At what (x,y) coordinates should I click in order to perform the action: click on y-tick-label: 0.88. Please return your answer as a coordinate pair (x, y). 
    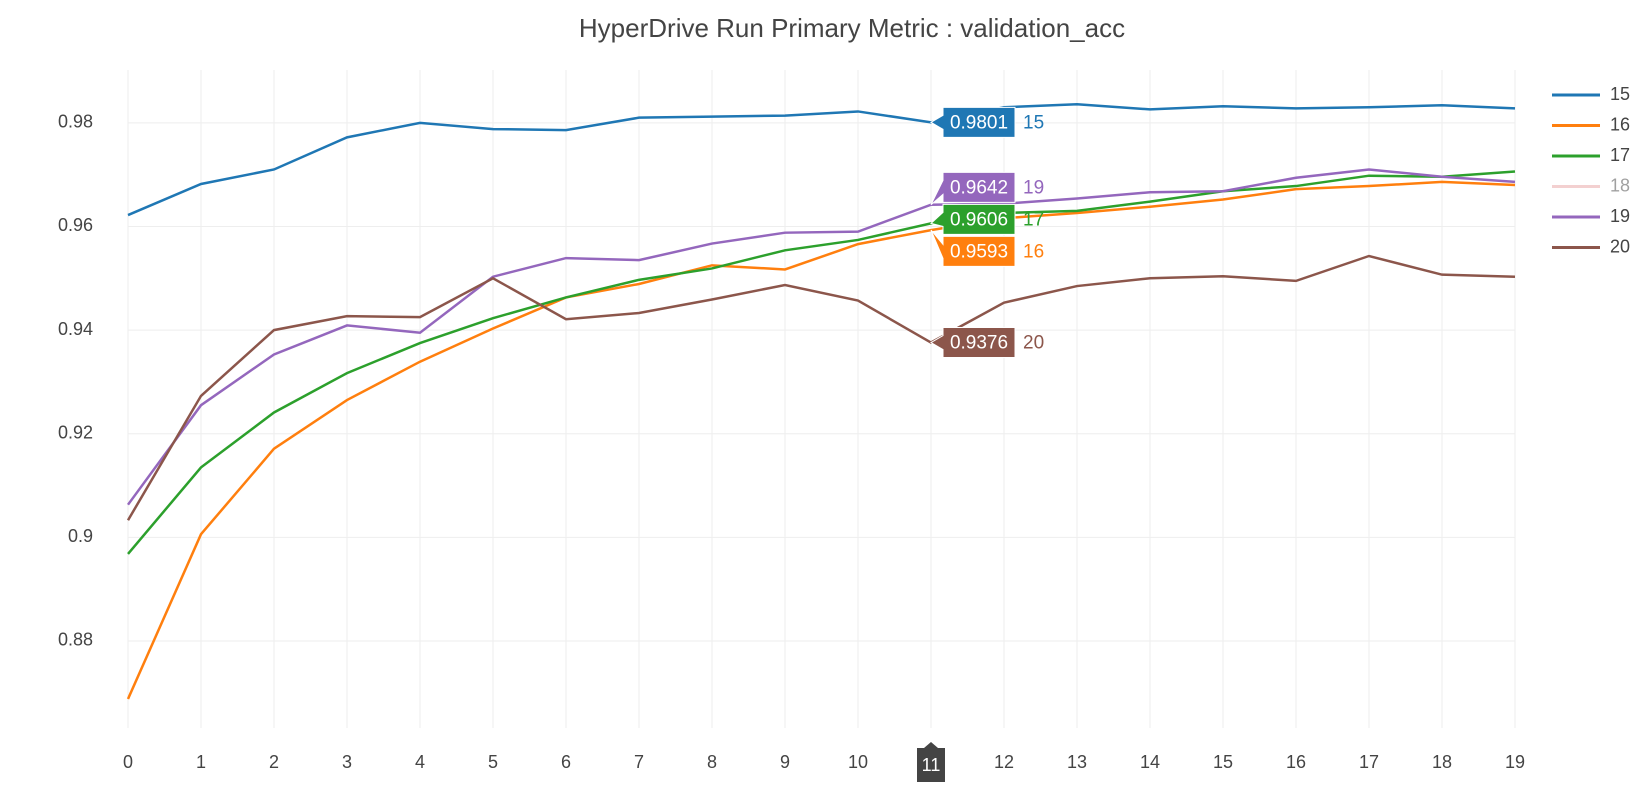
    Looking at the image, I should click on (75, 640).